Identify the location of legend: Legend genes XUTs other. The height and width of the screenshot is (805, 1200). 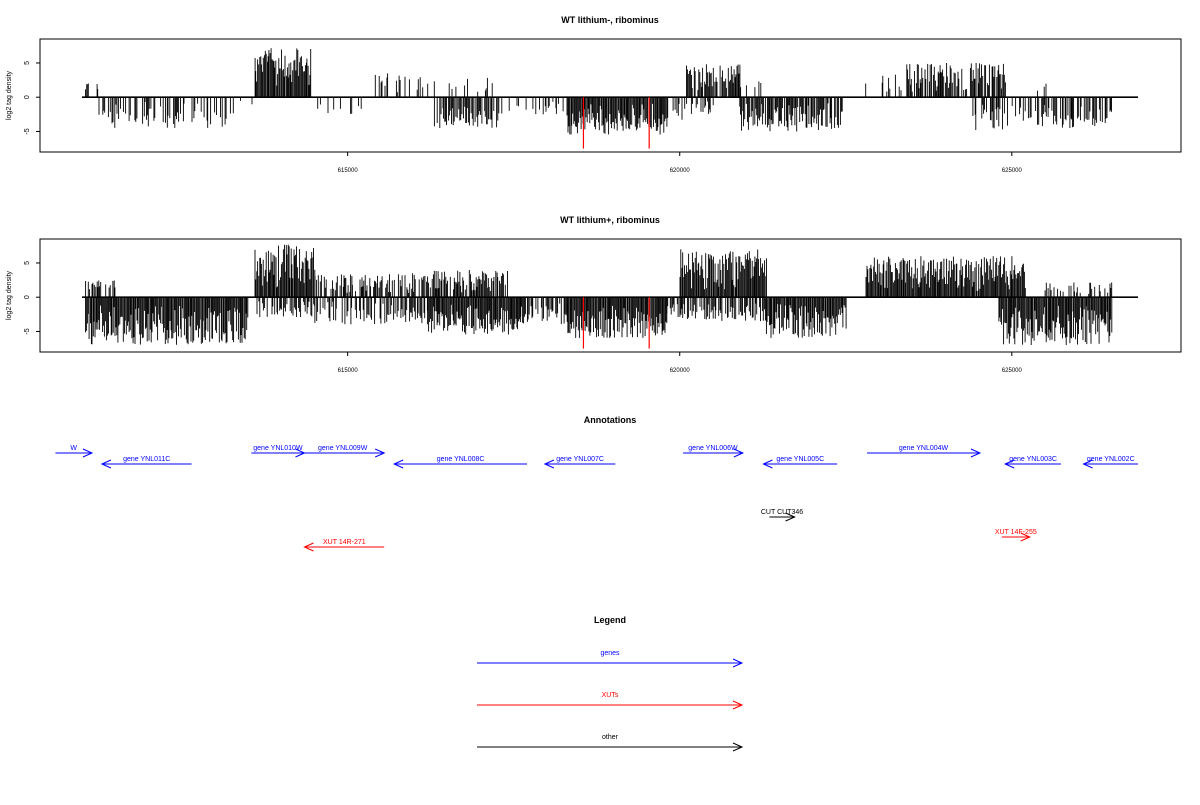
(610, 683).